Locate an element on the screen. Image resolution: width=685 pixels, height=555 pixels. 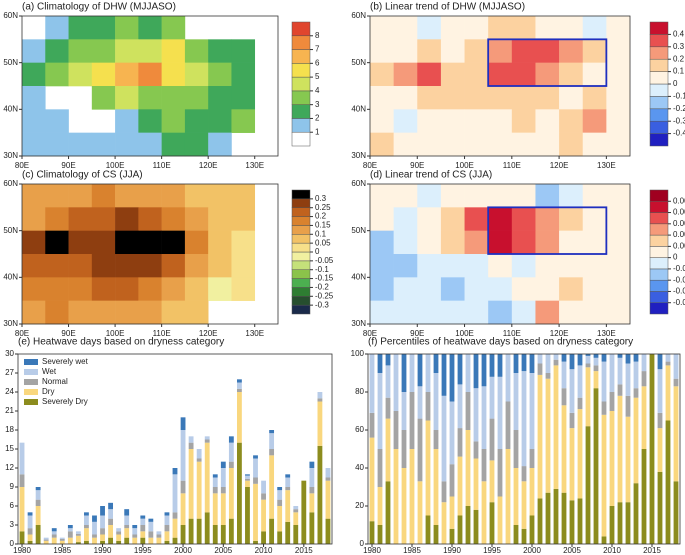
x-tick-label: 100E is located at coordinates (464, 165).